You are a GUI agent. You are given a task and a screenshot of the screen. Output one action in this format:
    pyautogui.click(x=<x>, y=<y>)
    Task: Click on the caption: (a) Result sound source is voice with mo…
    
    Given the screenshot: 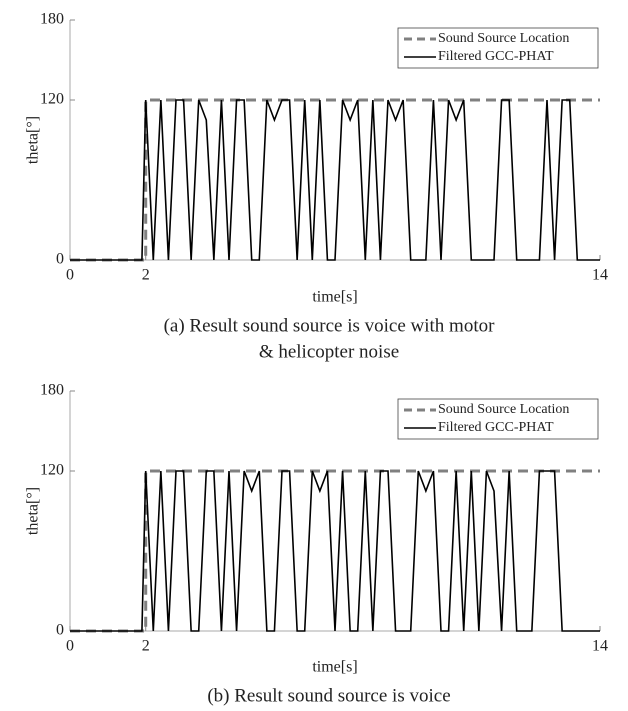 What is the action you would take?
    pyautogui.click(x=330, y=325)
    